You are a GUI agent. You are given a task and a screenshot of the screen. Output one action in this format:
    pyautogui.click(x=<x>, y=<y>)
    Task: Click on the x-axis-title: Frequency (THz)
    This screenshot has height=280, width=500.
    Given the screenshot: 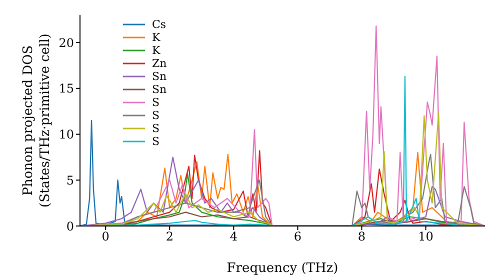 What is the action you would take?
    pyautogui.click(x=282, y=268)
    